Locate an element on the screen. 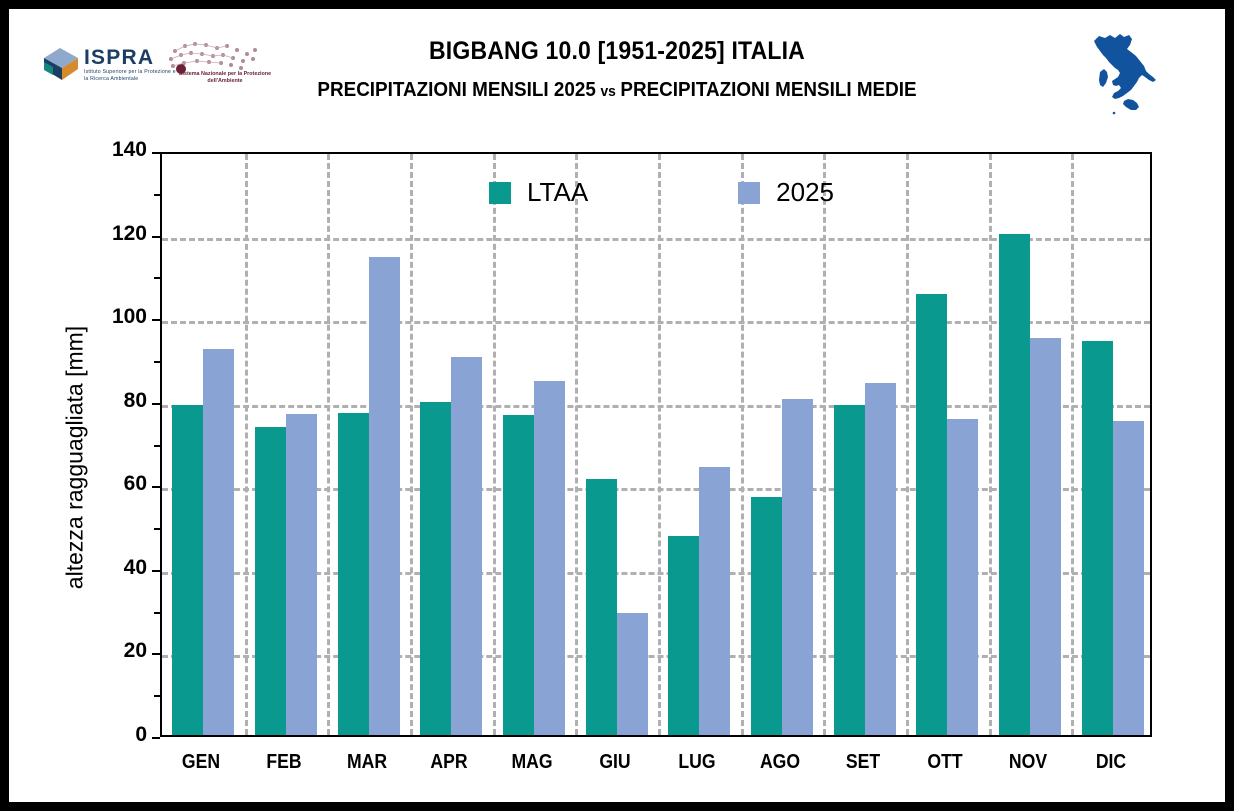 The height and width of the screenshot is (811, 1234). bar-ltaa-ago is located at coordinates (766, 615).